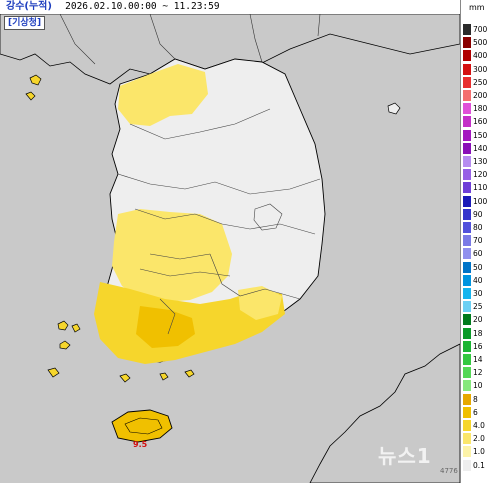 This screenshot has height=483, width=490. Describe the element at coordinates (480, 161) in the screenshot. I see `legend-label: 130` at that location.